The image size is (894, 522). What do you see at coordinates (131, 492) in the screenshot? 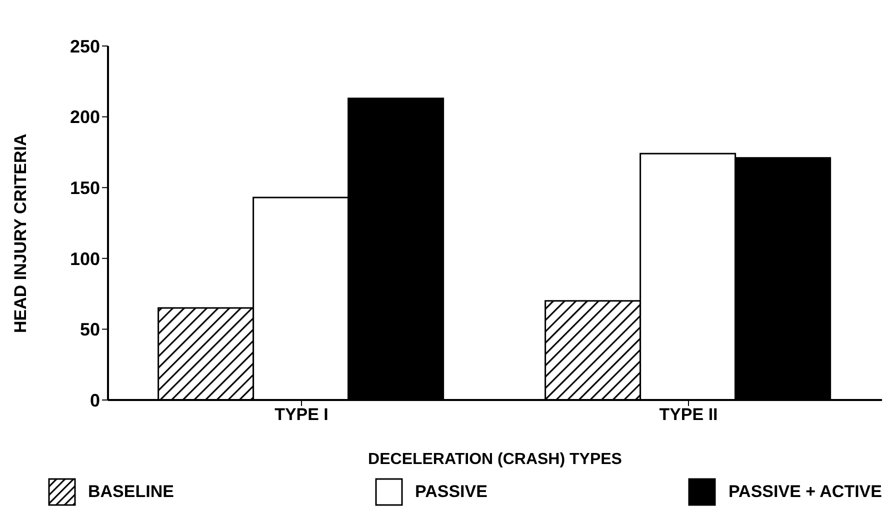
I see `legend-label: BASELINE` at bounding box center [131, 492].